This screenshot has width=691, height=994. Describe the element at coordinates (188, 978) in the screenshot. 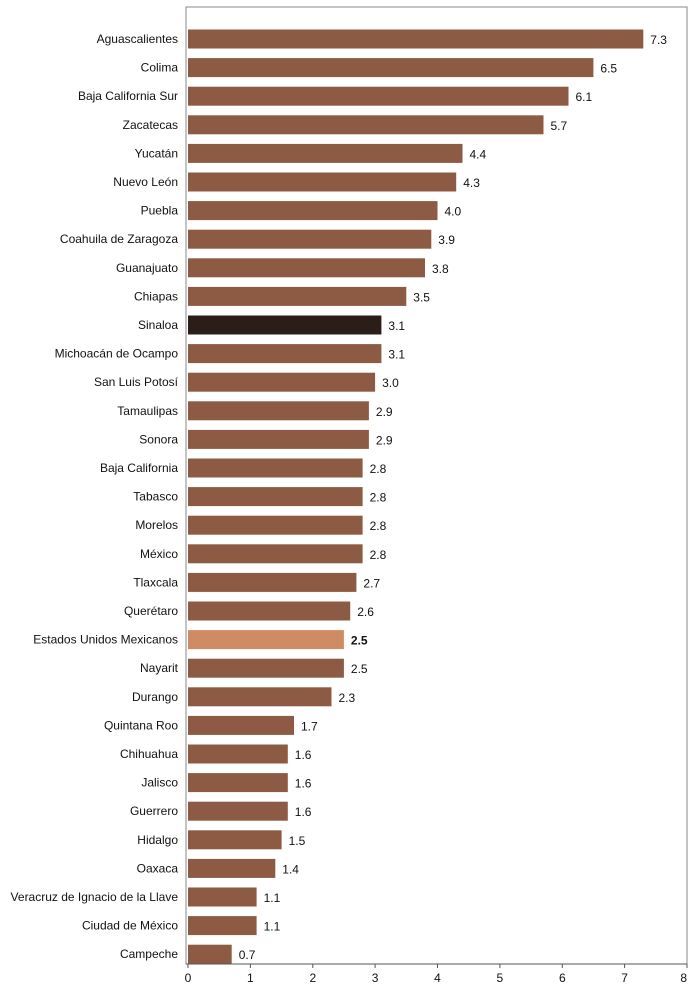

I see `x-tick-label: 0` at that location.